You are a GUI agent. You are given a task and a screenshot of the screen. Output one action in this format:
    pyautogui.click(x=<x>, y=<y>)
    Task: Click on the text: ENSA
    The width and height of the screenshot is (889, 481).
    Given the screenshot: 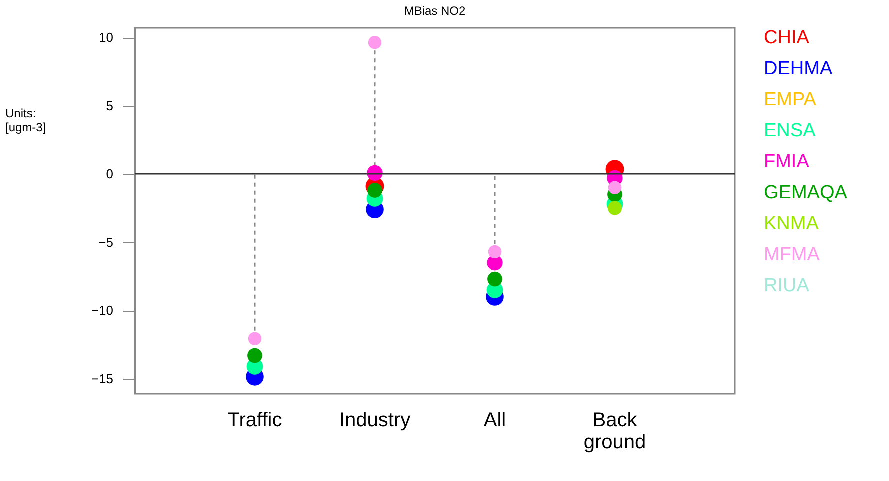 What is the action you would take?
    pyautogui.click(x=790, y=131)
    